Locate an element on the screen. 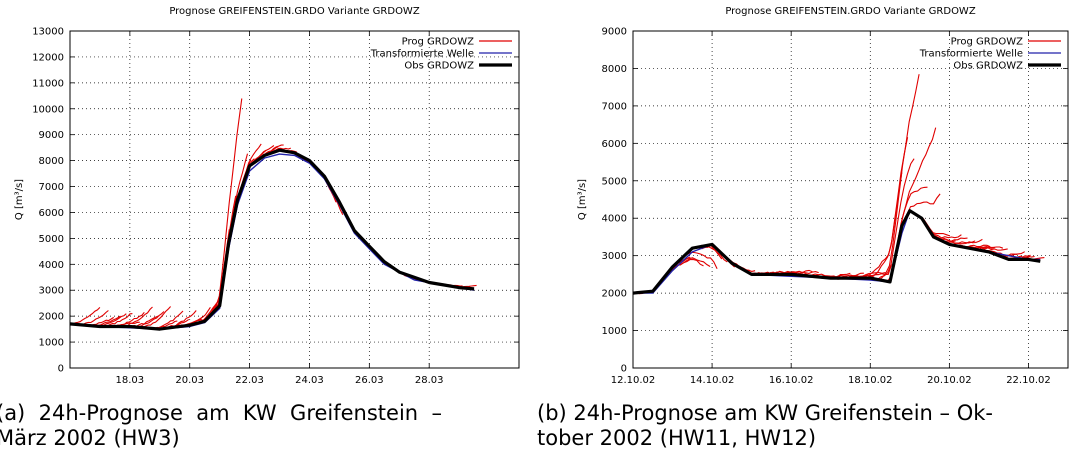 The height and width of the screenshot is (462, 1076). y-tick-label: 12000 is located at coordinates (48, 57).